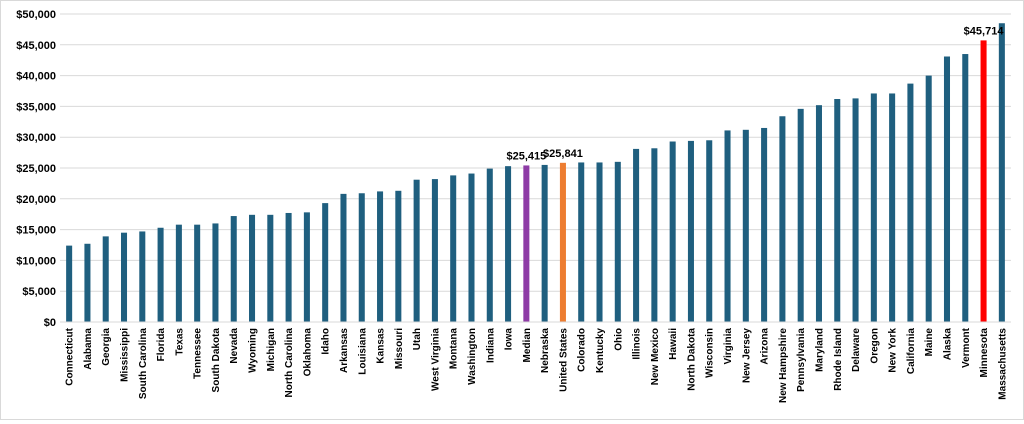 This screenshot has height=424, width=1024. I want to click on x-tick-label: Oklahoma, so click(307, 352).